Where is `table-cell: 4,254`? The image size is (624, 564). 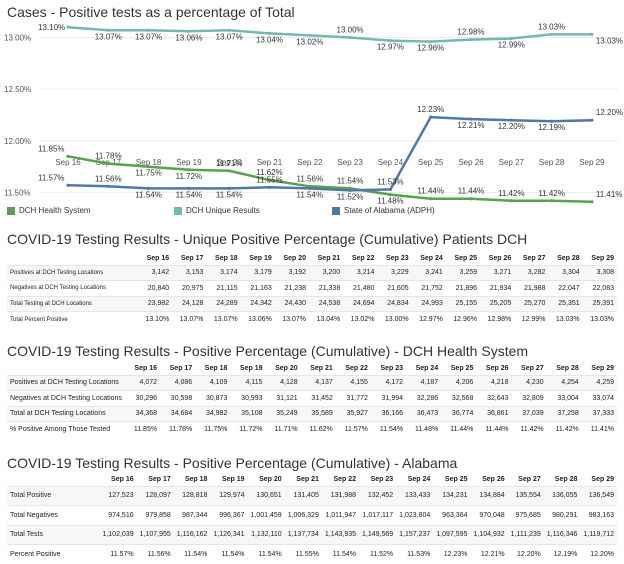 table-cell: 4,254 is located at coordinates (564, 383).